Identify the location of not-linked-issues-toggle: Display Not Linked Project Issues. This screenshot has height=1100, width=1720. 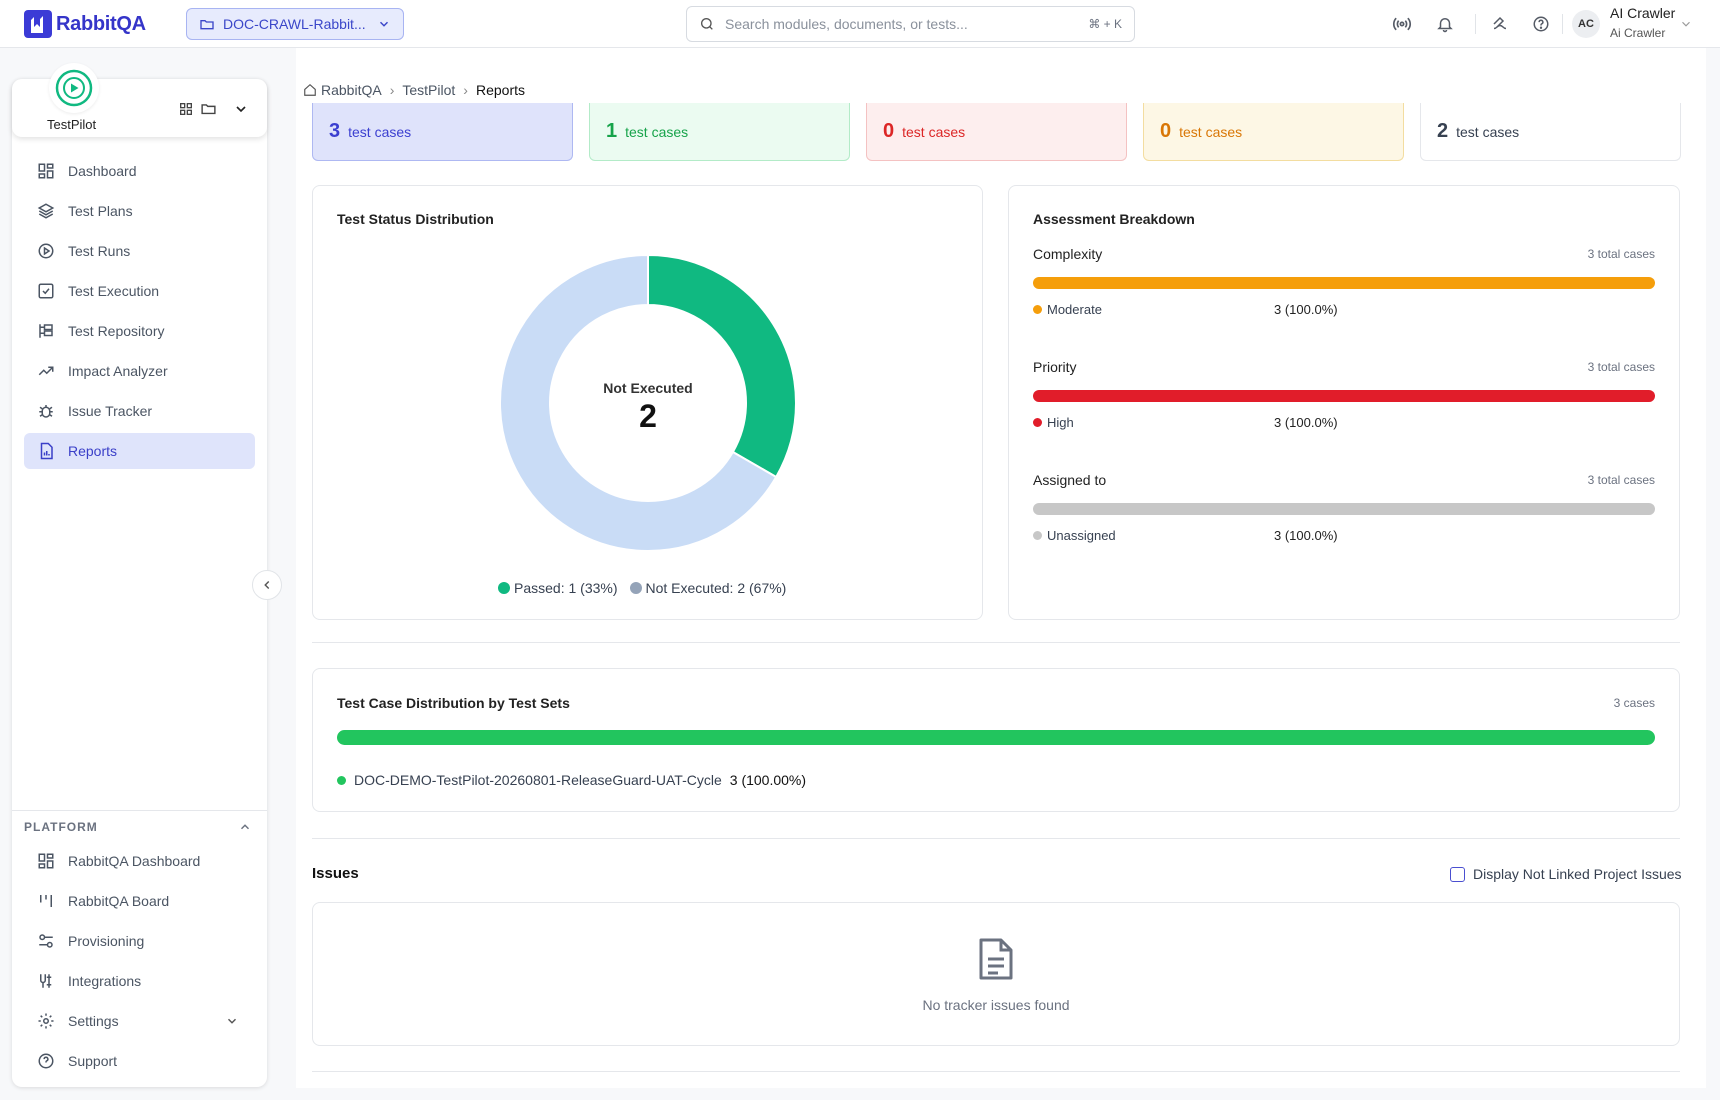
(1566, 874).